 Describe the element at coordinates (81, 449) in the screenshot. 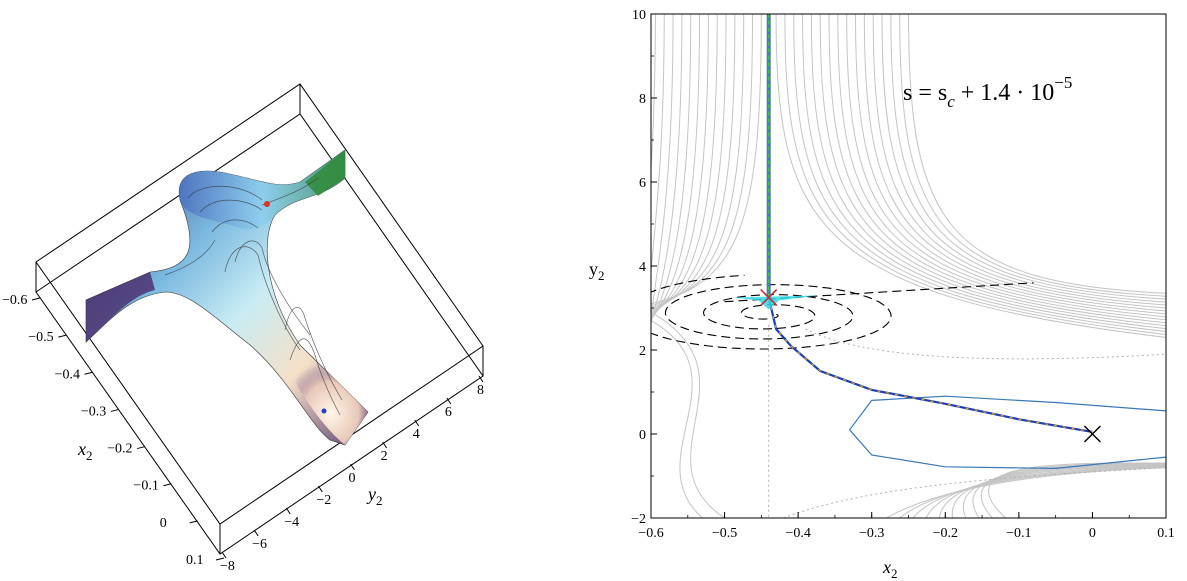

I see `x2-axis-title-main: x` at that location.